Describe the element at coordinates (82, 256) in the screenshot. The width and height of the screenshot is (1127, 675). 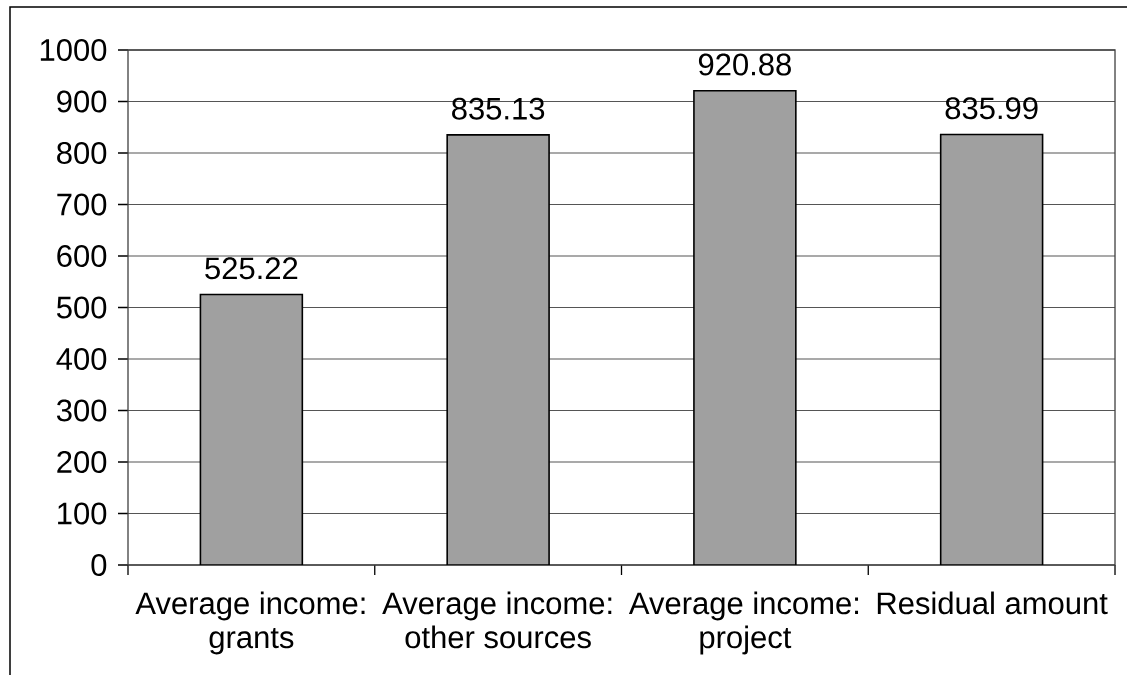
I see `y-tick-label: 600` at that location.